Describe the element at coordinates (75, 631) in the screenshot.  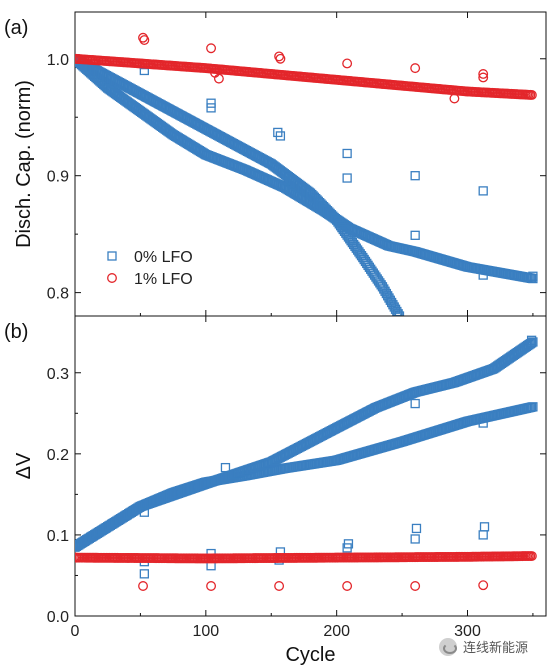
I see `panel-b-xtick-label: 0` at that location.